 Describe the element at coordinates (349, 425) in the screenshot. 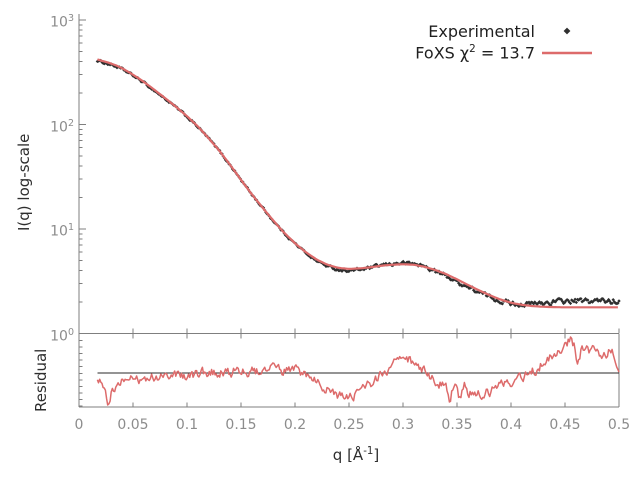

I see `x-tick-label: 0.25` at that location.